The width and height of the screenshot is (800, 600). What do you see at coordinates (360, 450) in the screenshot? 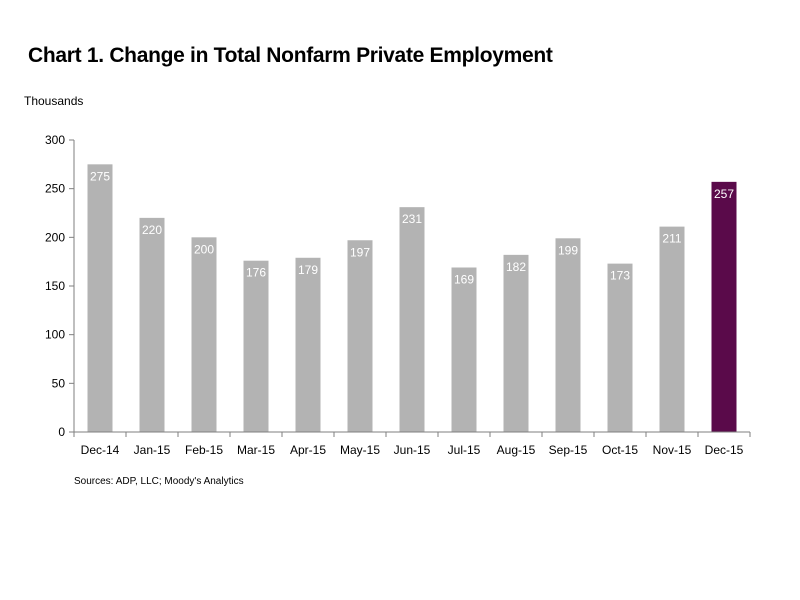
I see `x-tick-label: May-15` at bounding box center [360, 450].